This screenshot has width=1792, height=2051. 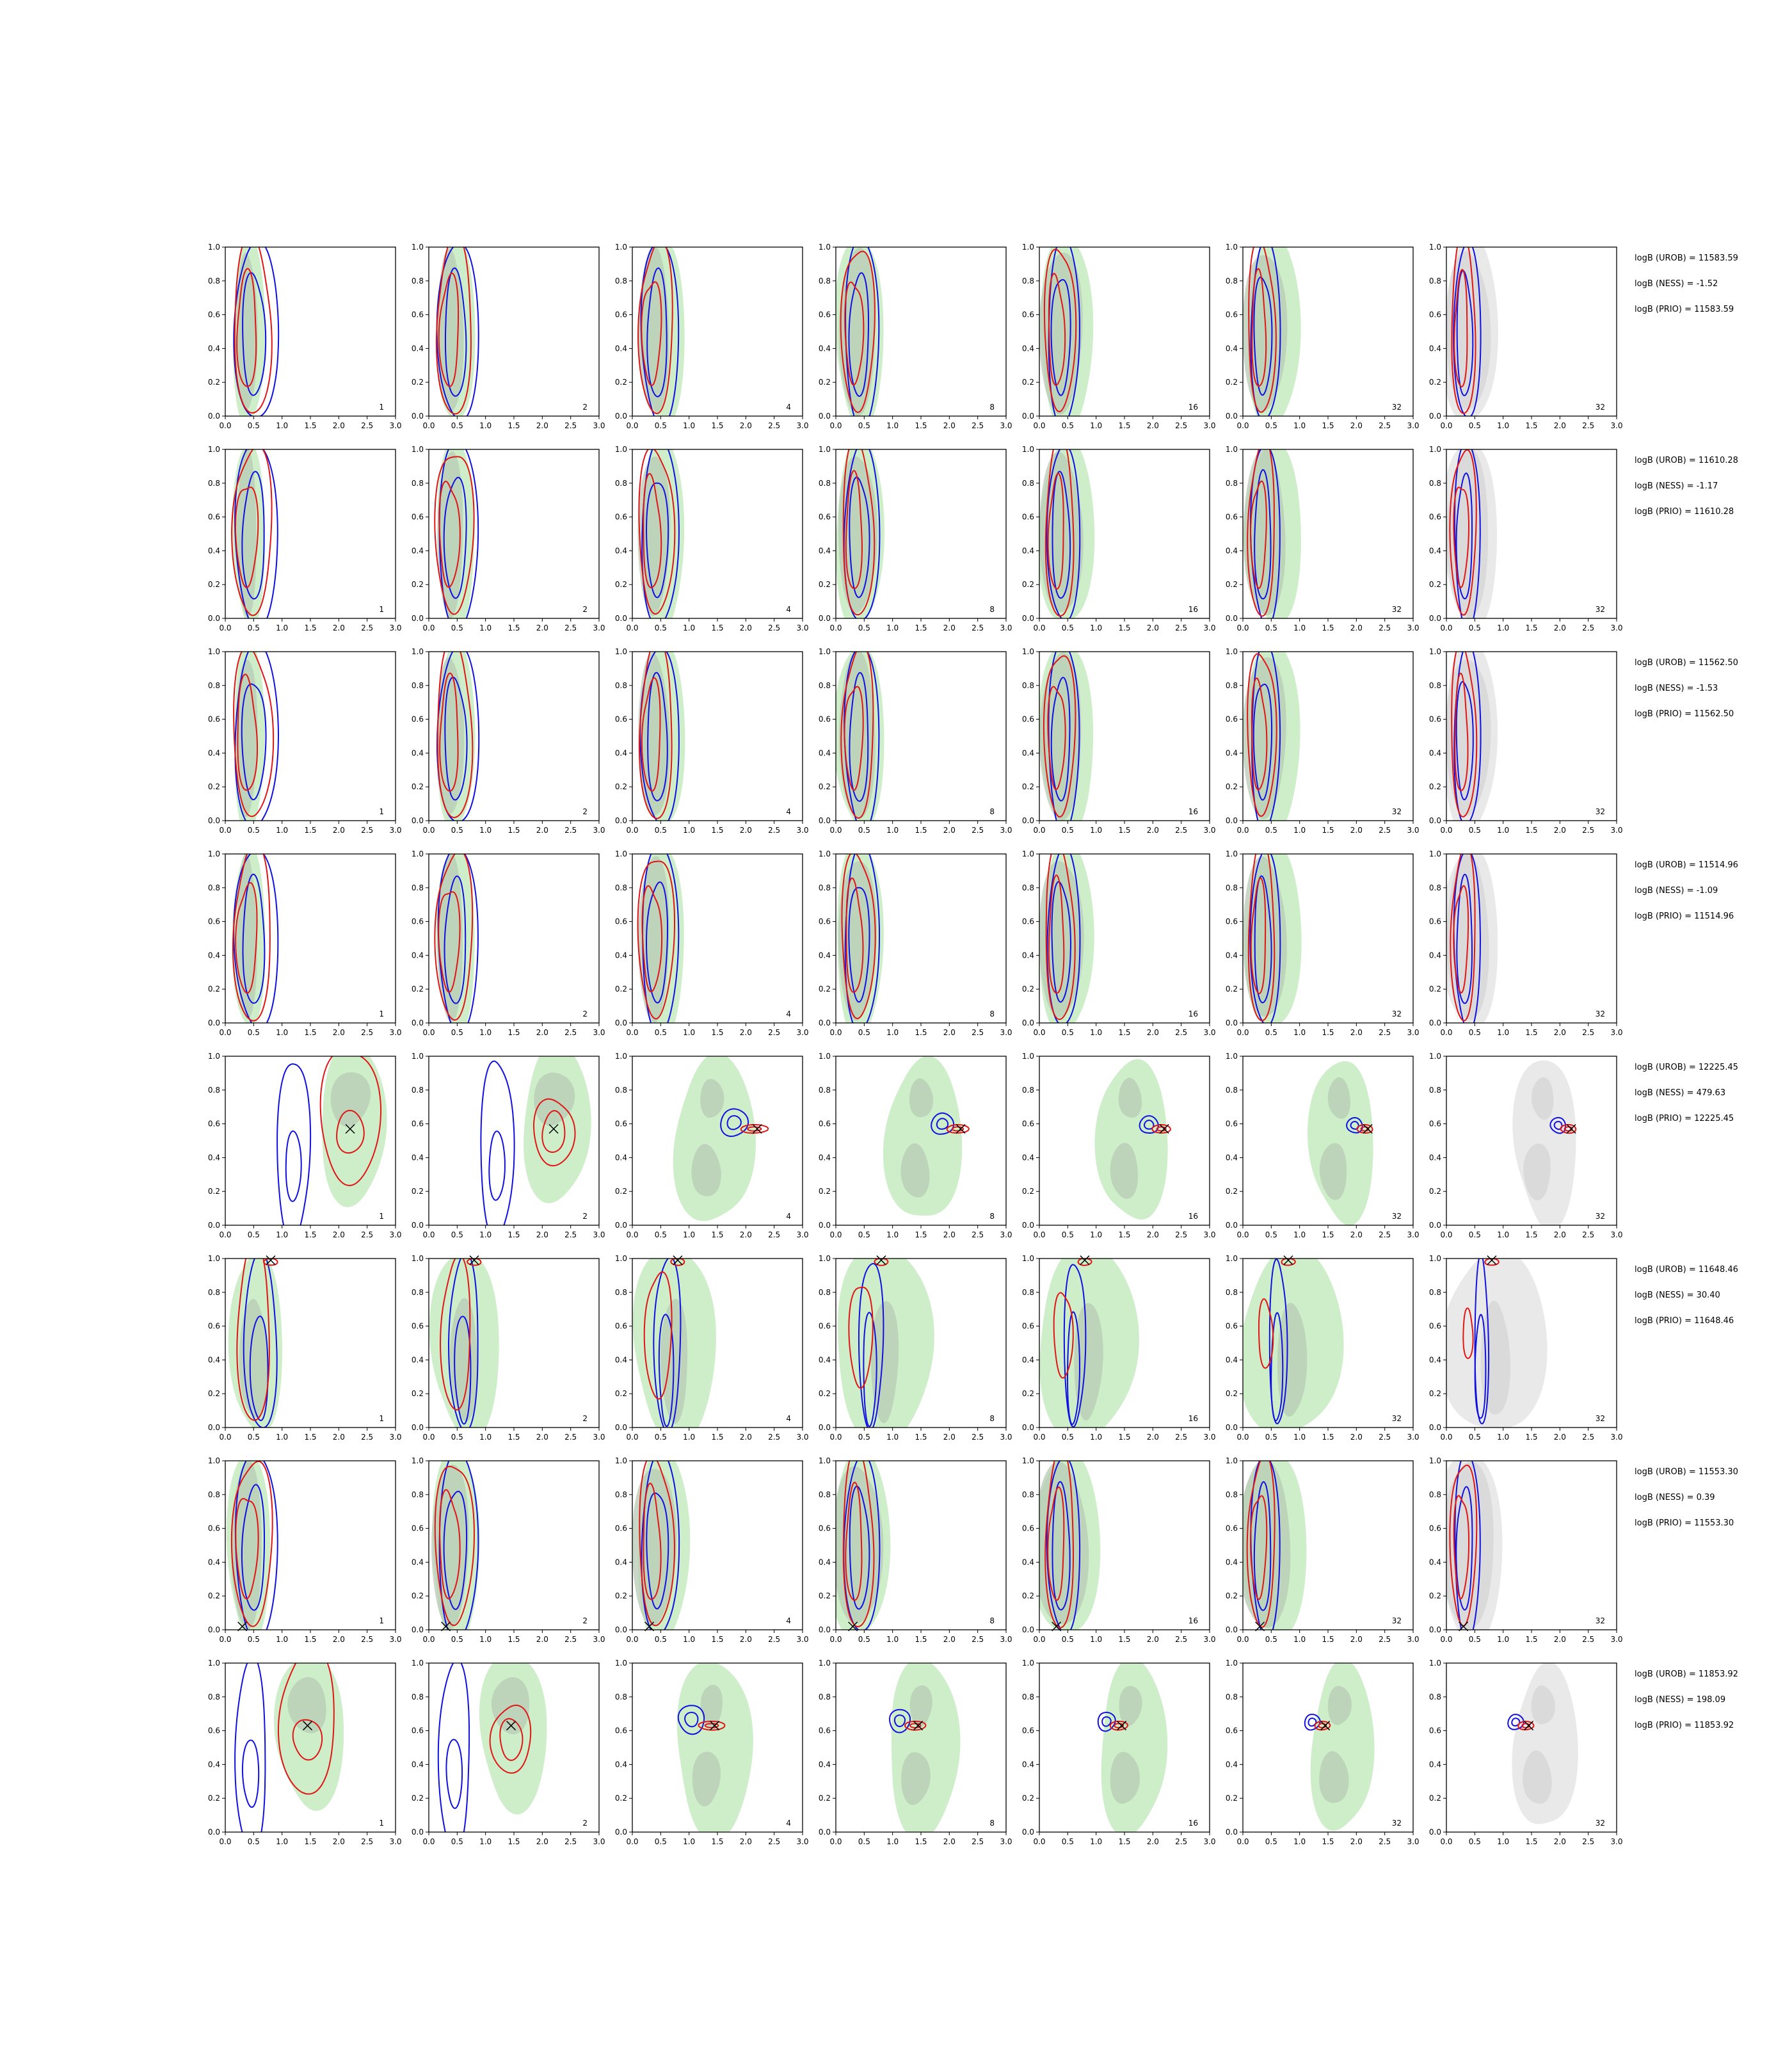 I want to click on logb-ness-text: logB (NESS) = -1.09, so click(x=1676, y=891).